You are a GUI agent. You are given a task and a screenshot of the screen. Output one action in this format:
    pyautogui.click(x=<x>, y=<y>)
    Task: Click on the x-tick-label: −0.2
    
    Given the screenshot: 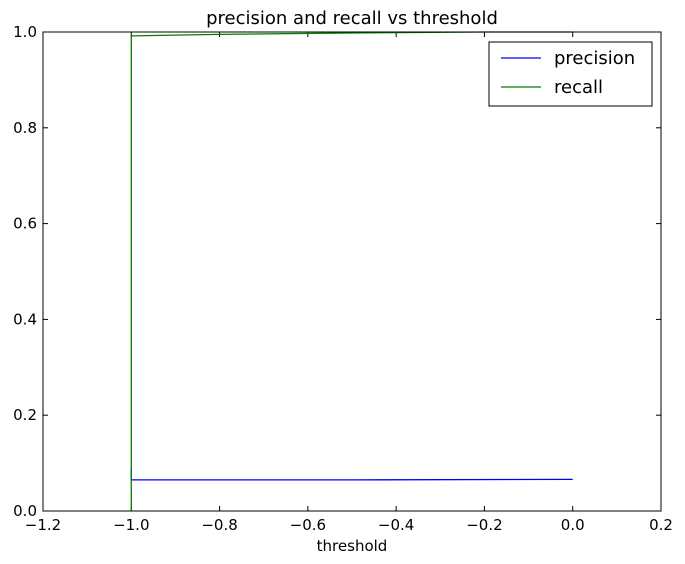 What is the action you would take?
    pyautogui.click(x=484, y=525)
    